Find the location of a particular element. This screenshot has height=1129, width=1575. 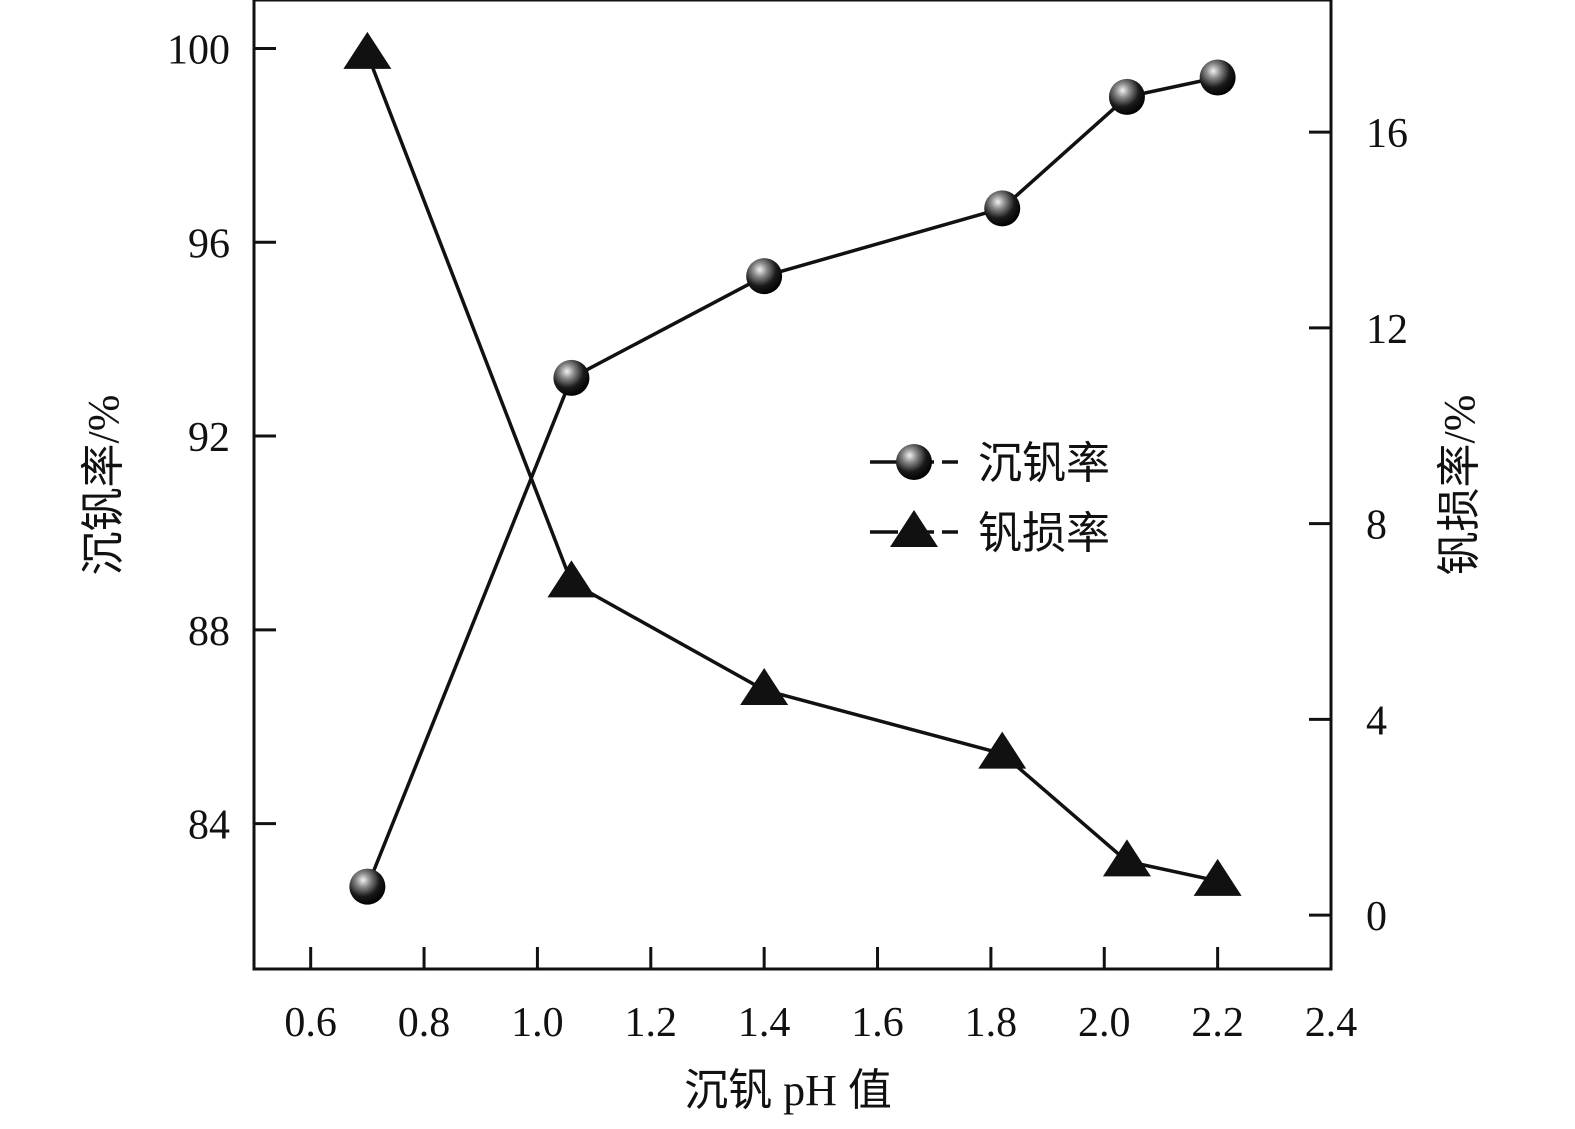

legend-label-vanadium-precipitation-rate: 沉钒率 is located at coordinates (1044, 463).